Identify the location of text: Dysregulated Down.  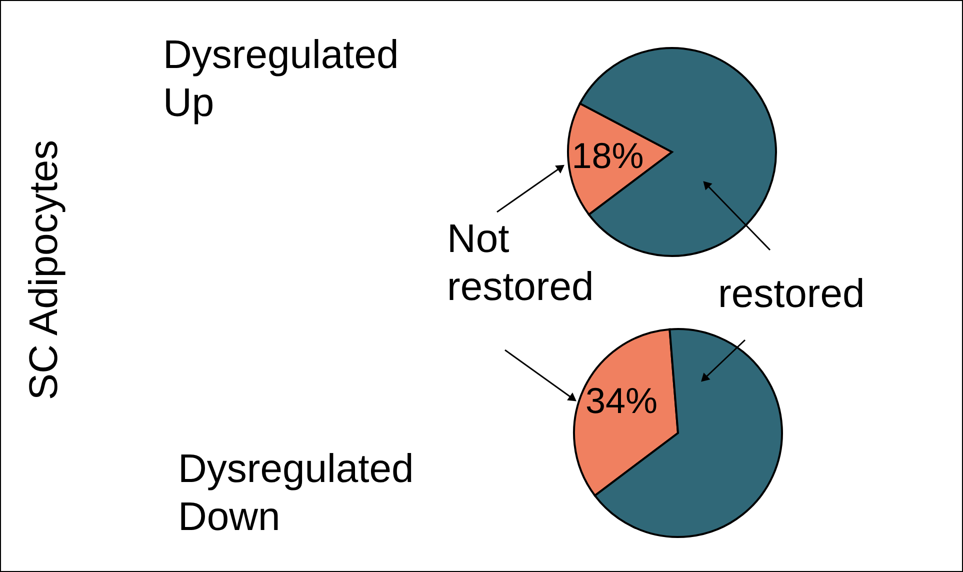
(296, 493).